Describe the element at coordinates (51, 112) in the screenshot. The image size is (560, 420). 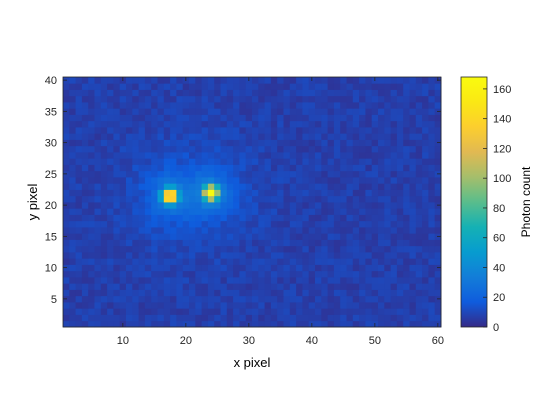
I see `y-tick-label: 35` at that location.